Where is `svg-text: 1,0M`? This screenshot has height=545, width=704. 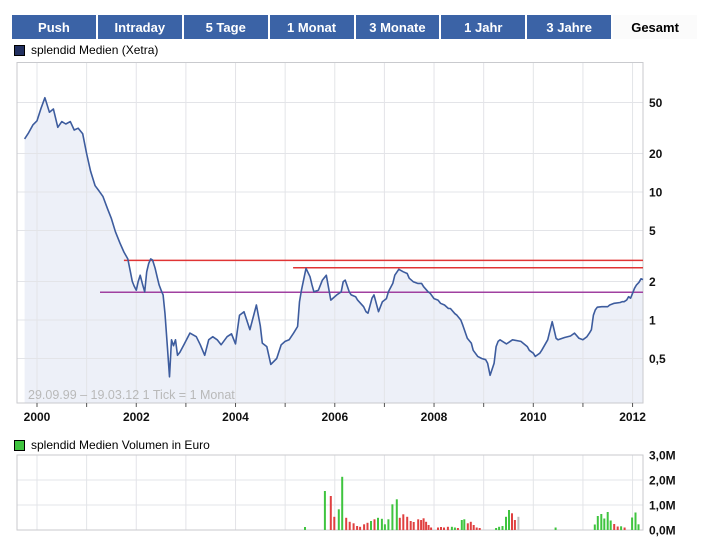
svg-text: 1,0M is located at coordinates (662, 506).